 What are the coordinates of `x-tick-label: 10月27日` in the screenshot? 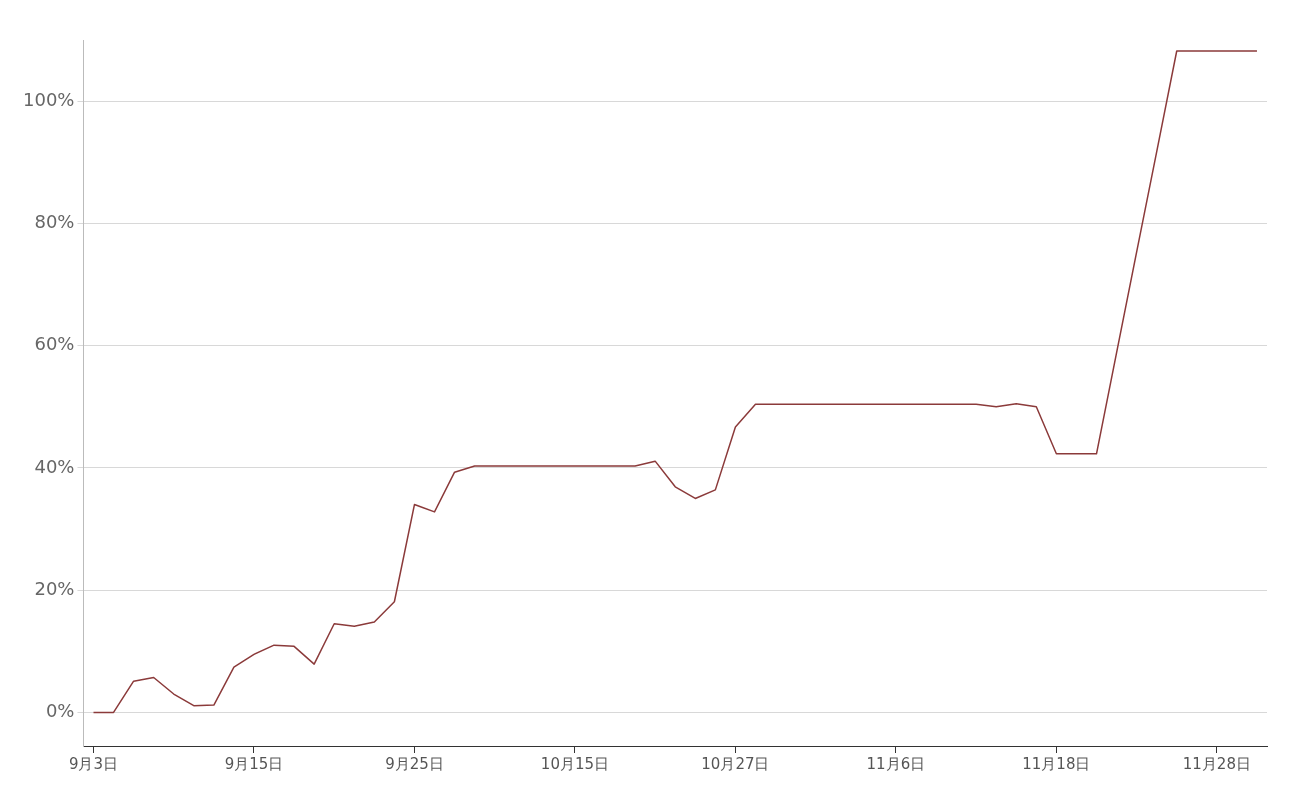 It's located at (735, 763).